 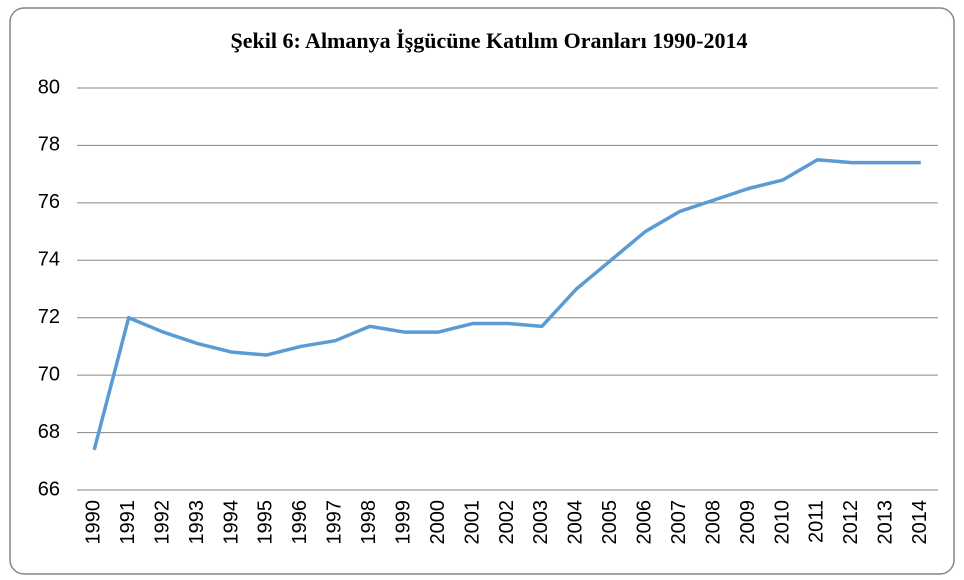 I want to click on x-tick-label: 2013, so click(x=886, y=522).